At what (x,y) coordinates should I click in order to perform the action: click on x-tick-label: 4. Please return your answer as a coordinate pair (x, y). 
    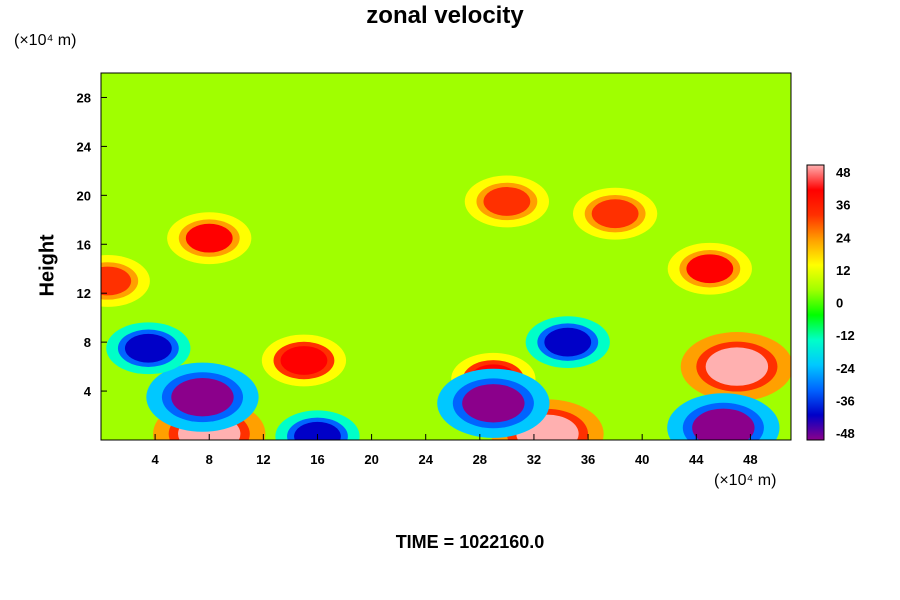
    Looking at the image, I should click on (156, 459).